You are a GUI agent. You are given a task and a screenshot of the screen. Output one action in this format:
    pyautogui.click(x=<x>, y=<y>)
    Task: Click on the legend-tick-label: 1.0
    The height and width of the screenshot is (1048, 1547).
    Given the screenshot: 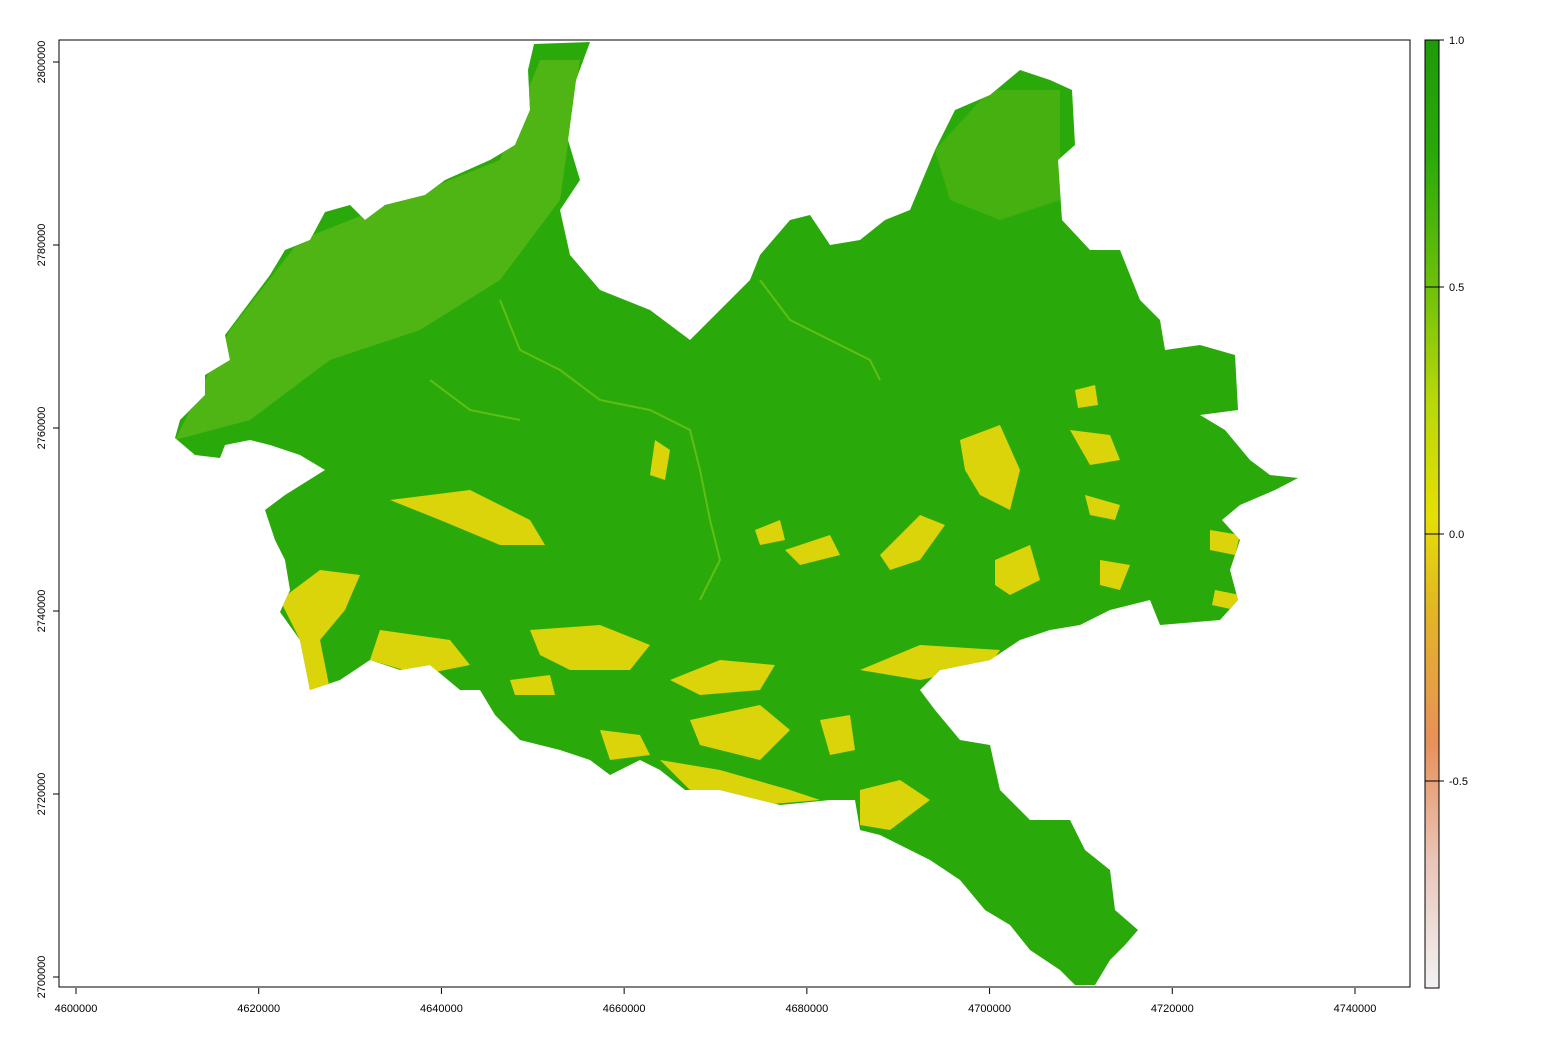 What is the action you would take?
    pyautogui.click(x=1456, y=41)
    